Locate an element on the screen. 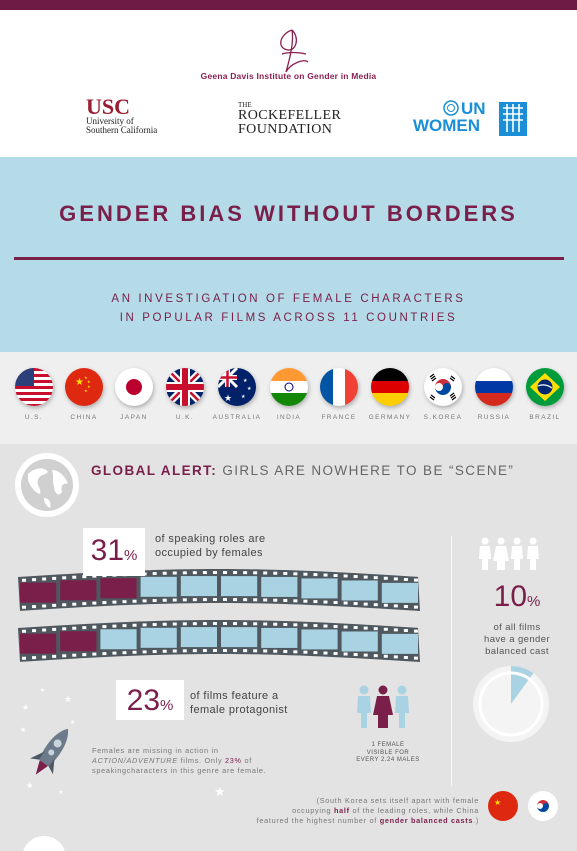 The height and width of the screenshot is (851, 577). country-label: JAPAN is located at coordinates (134, 417).